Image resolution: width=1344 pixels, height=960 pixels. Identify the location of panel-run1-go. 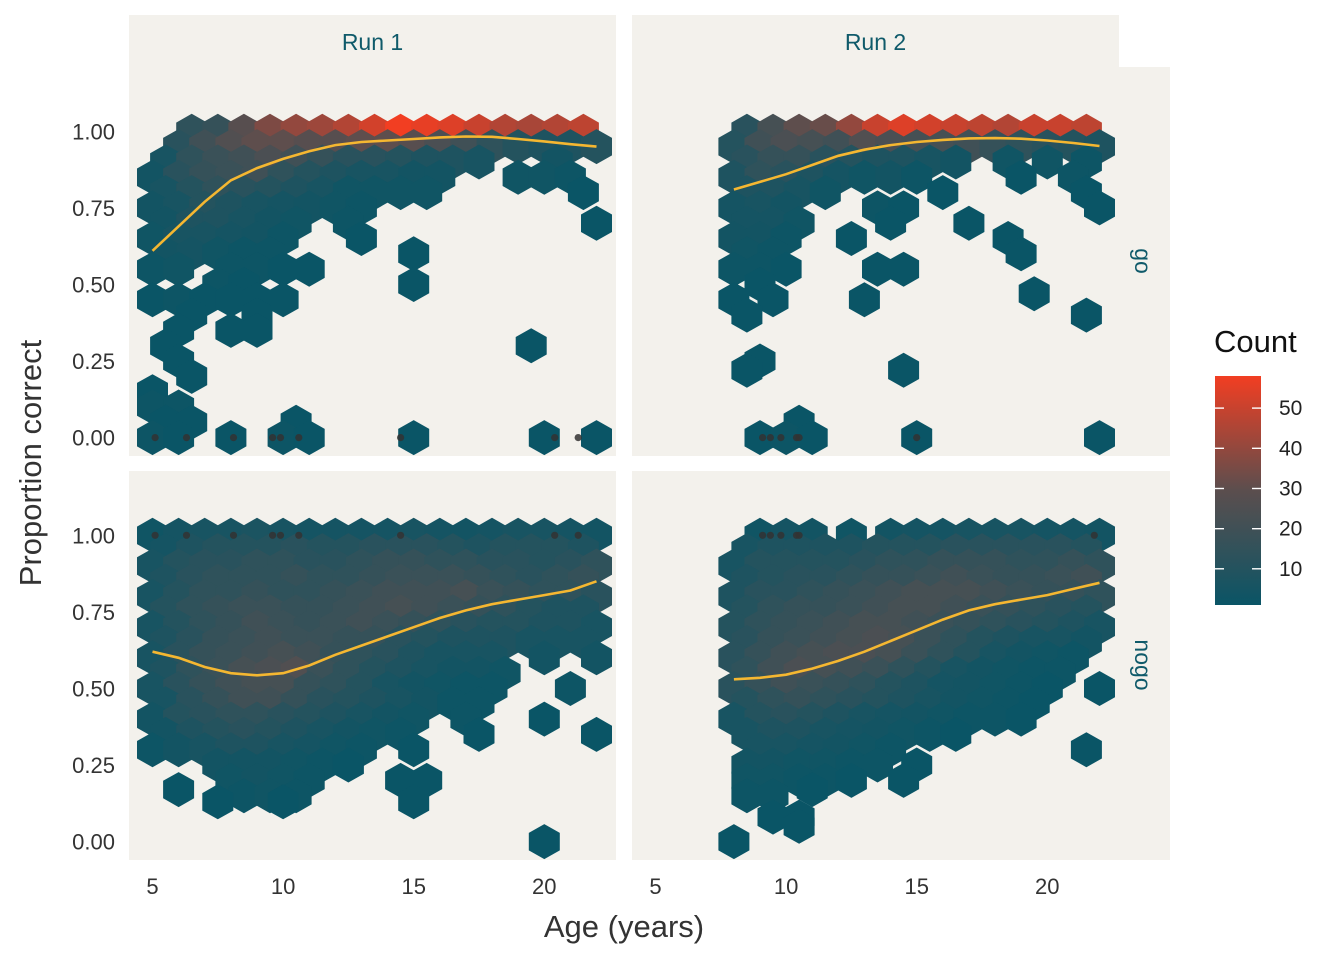
(372, 261).